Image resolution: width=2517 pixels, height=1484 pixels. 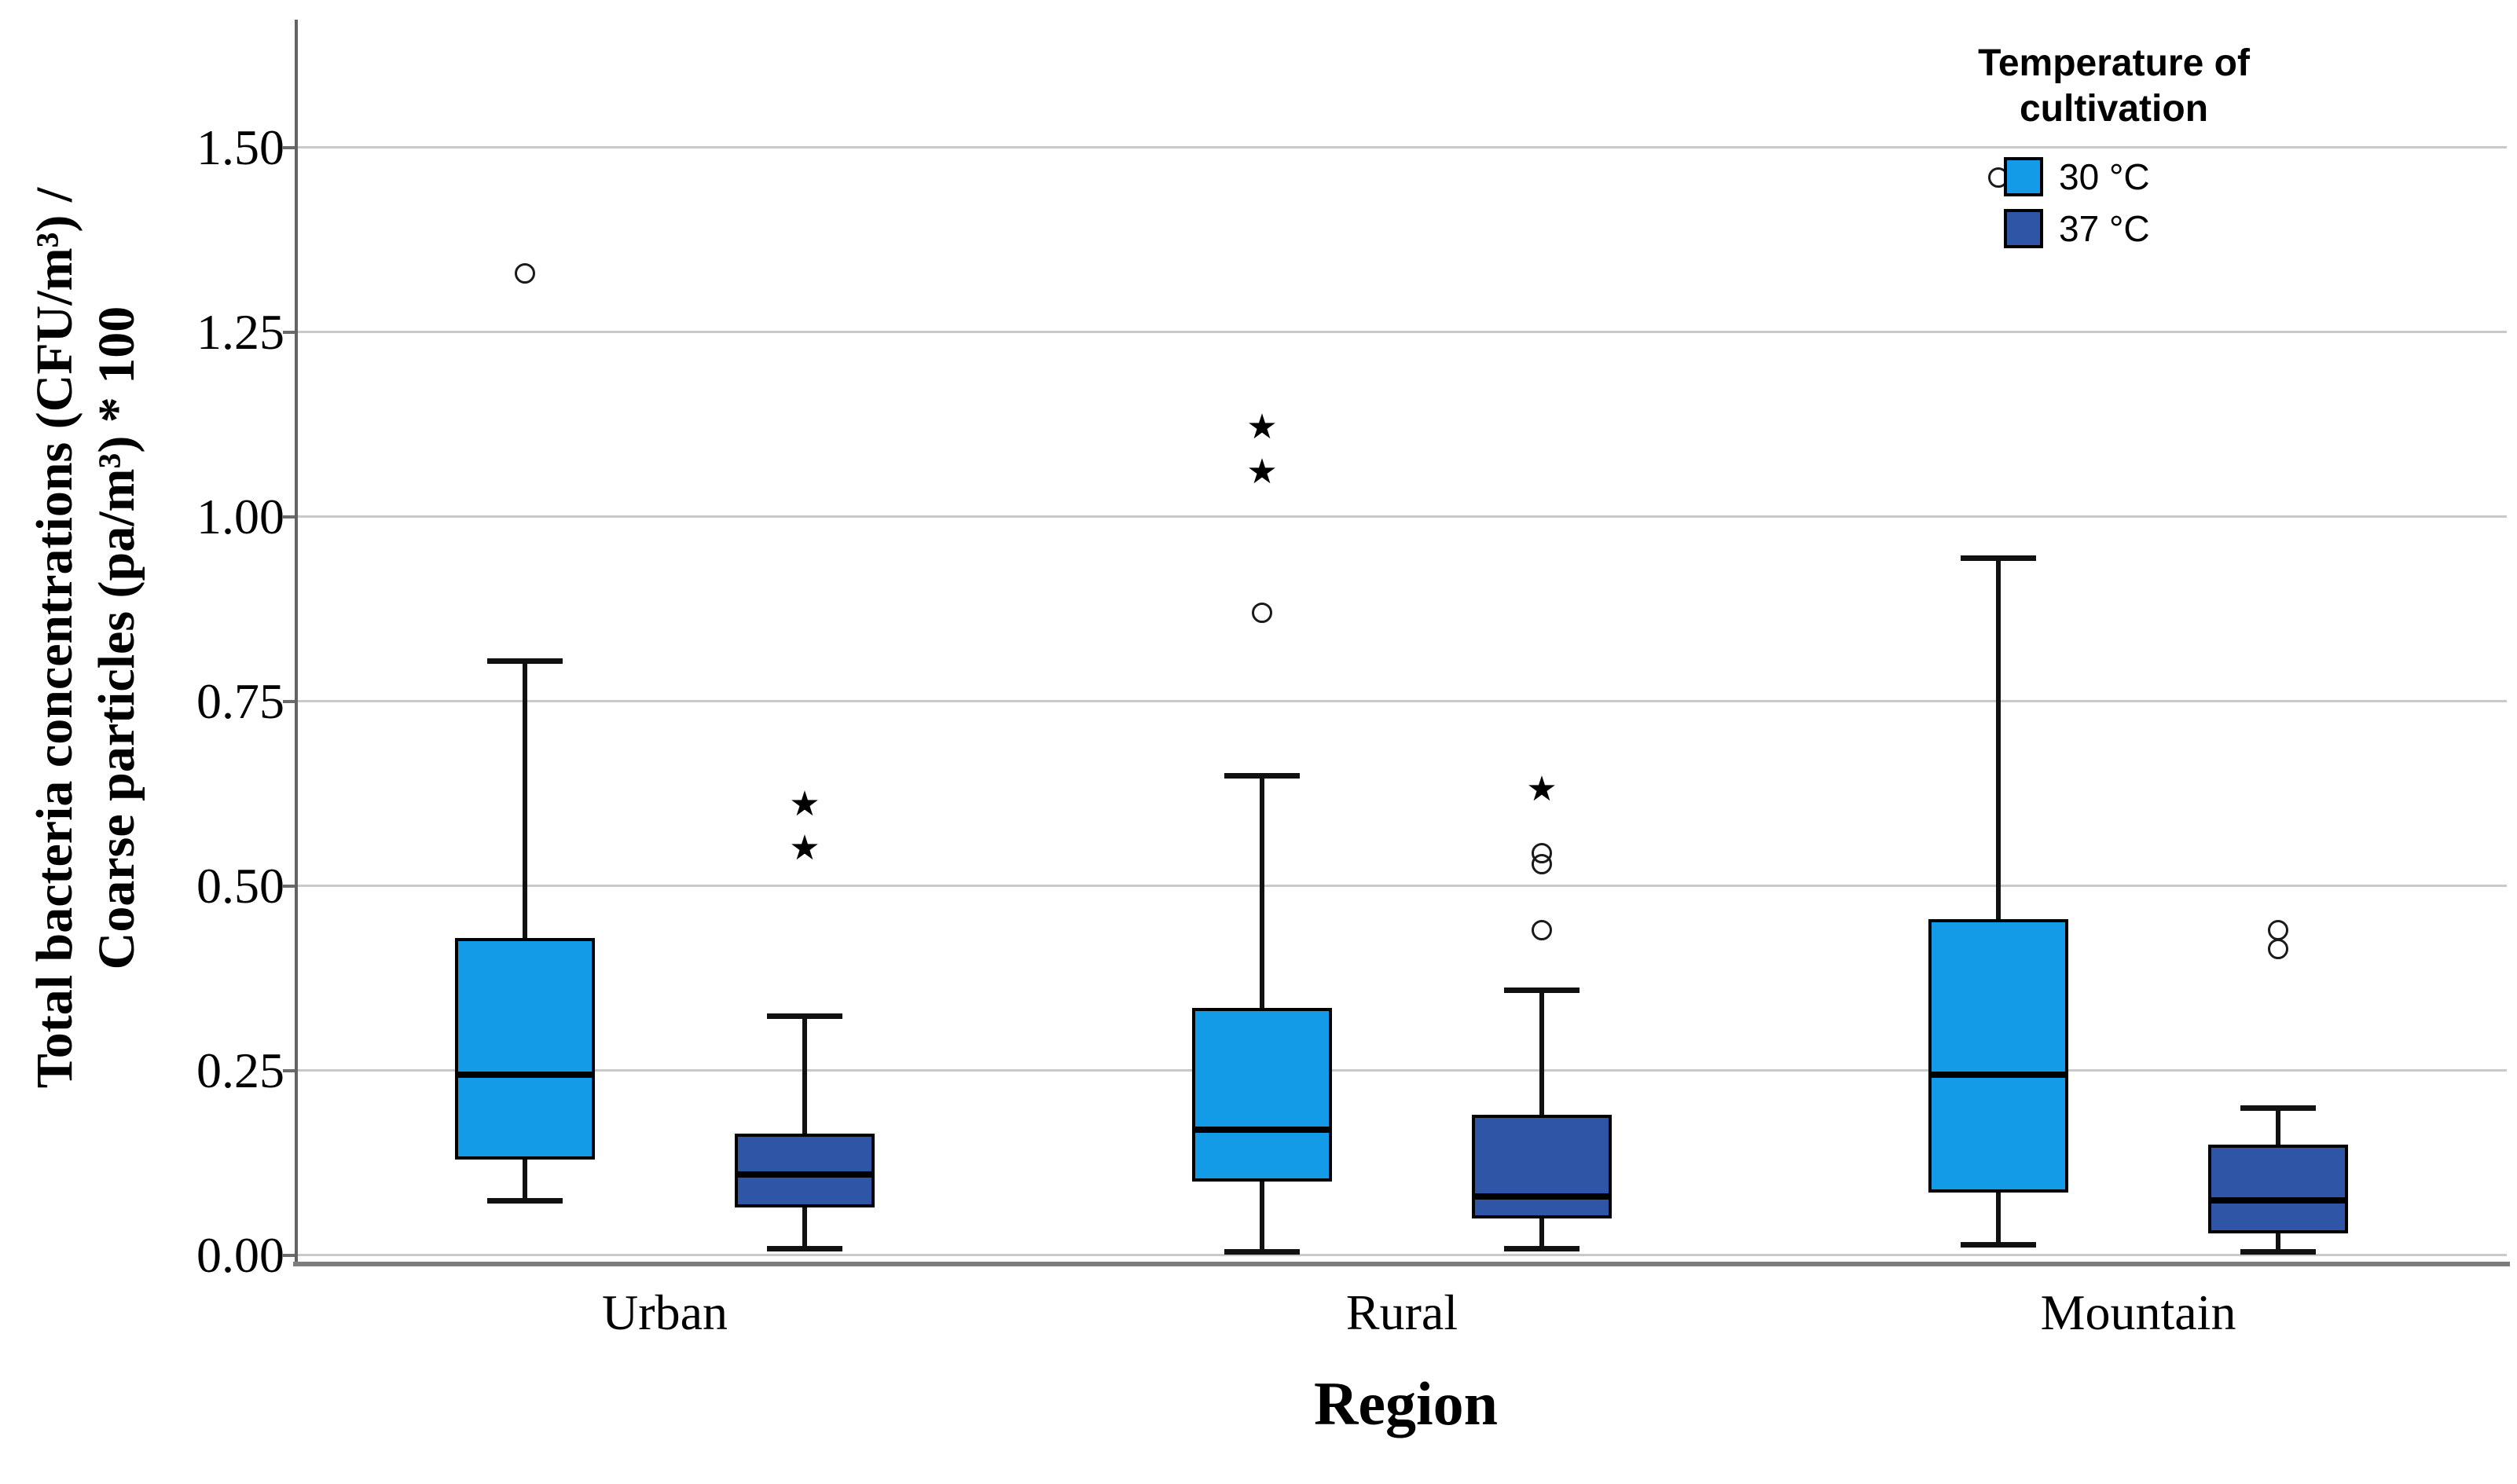 I want to click on whisker-cap-low-rural-37c, so click(x=1542, y=1248).